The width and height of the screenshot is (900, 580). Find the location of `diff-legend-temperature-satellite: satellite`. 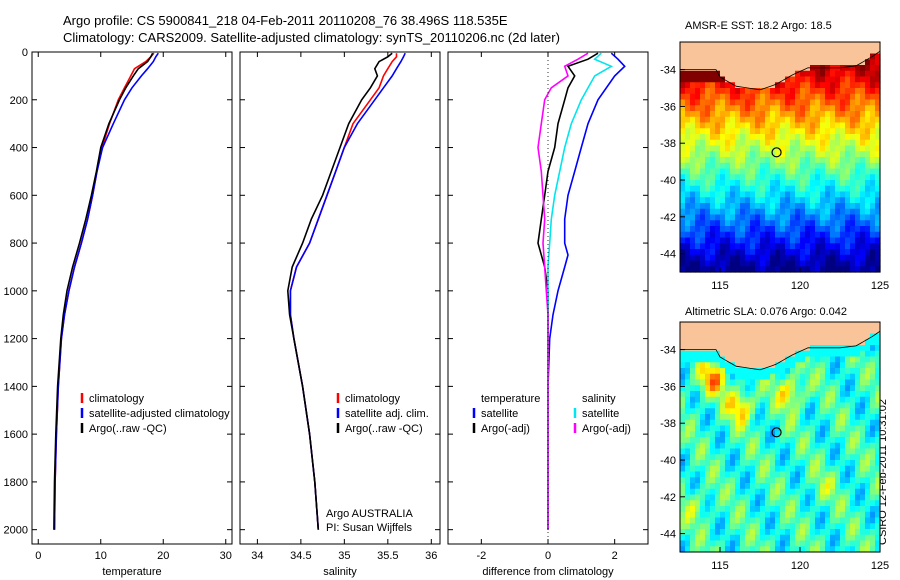

diff-legend-temperature-satellite: satellite is located at coordinates (499, 414).